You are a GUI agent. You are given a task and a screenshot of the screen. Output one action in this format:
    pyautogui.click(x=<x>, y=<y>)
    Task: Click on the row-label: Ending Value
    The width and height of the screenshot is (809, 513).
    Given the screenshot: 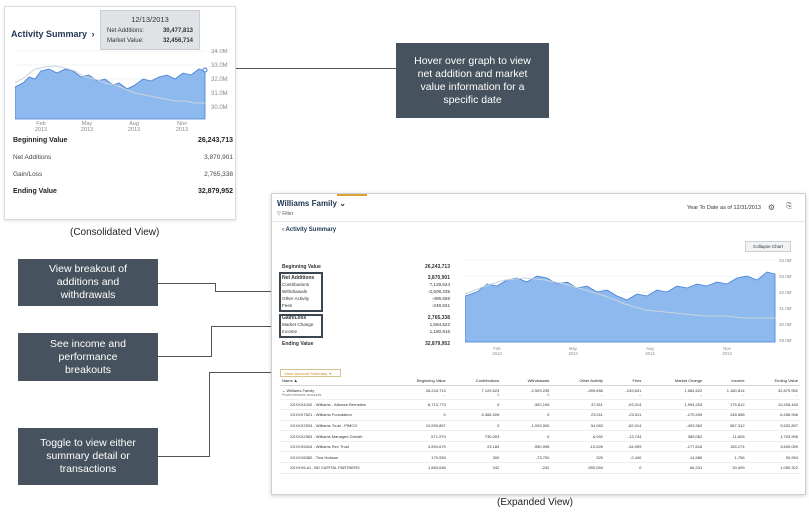 What is the action you would take?
    pyautogui.click(x=35, y=191)
    